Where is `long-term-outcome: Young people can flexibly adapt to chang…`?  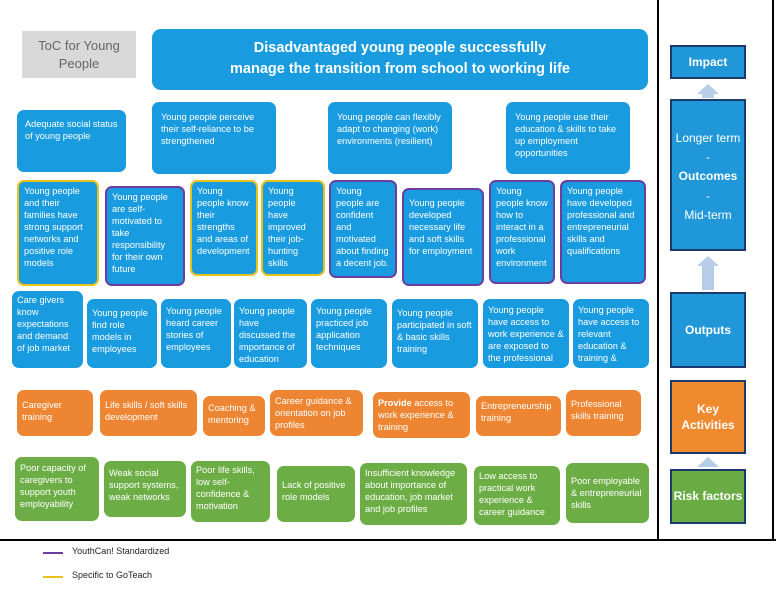
long-term-outcome: Young people can flexibly adapt to chang… is located at coordinates (390, 138).